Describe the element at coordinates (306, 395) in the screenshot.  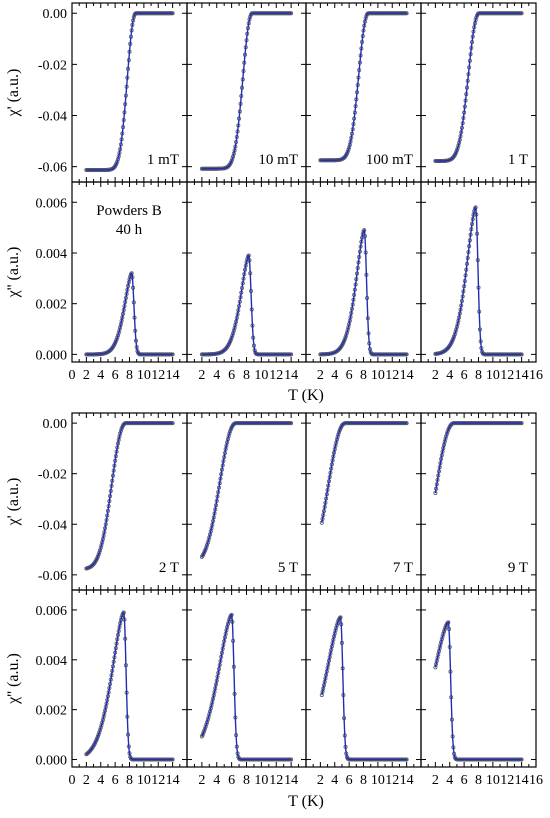
I see `x-axis-title: T (K)` at that location.